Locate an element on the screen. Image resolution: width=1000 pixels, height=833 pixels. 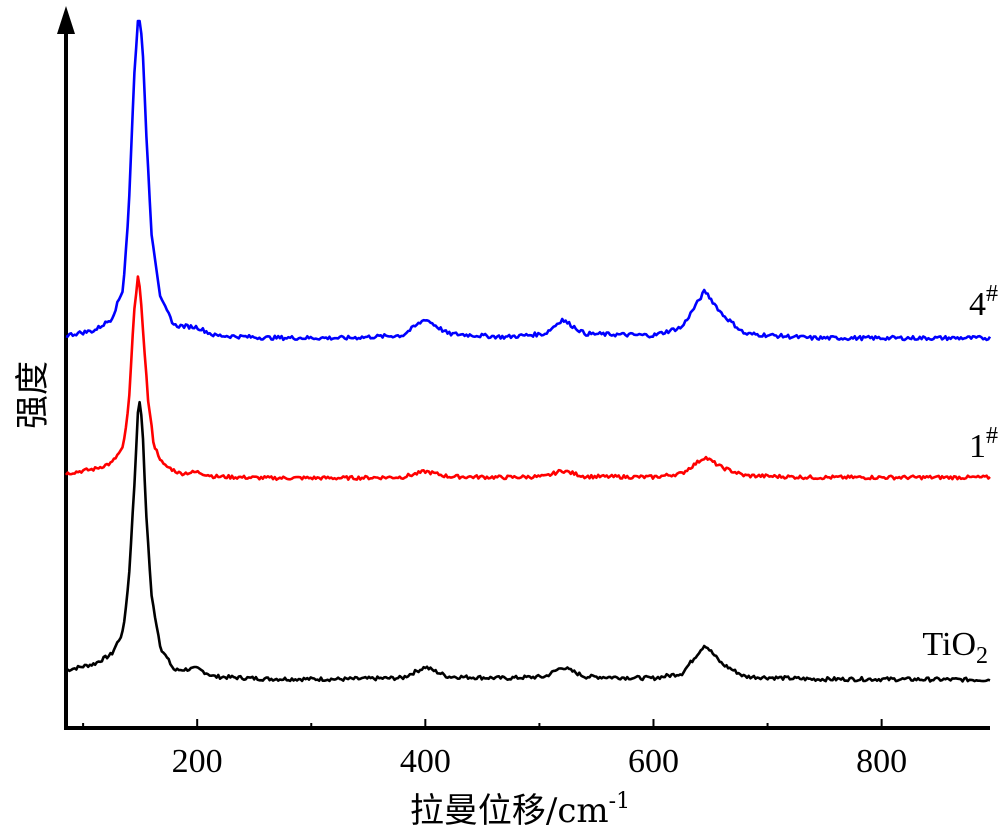
y-axis-title: 强度 is located at coordinates (33, 395).